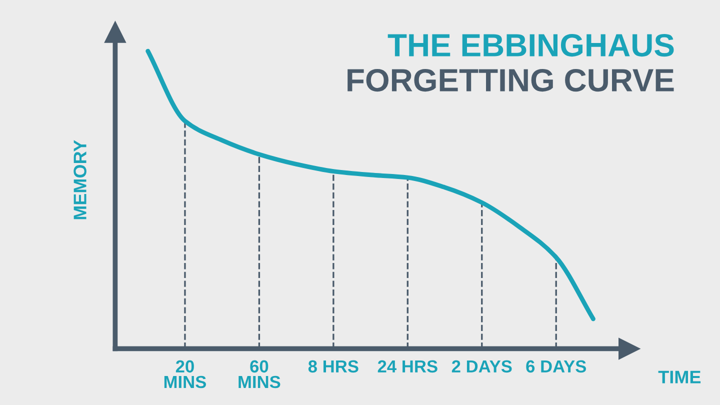  I want to click on chart-title: THE EBBINGHAUS, so click(531, 45).